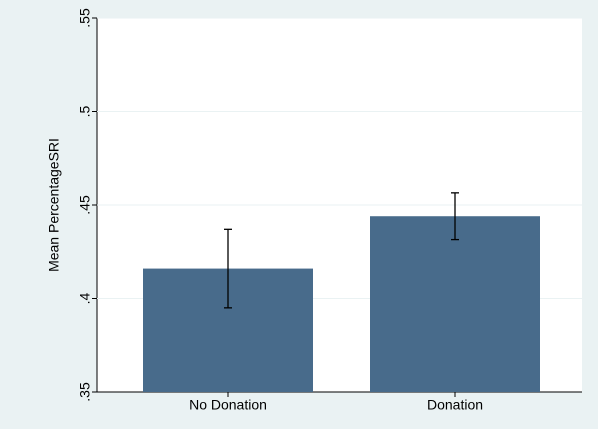  What do you see at coordinates (85, 18) in the screenshot?
I see `y-tick-label: .55` at bounding box center [85, 18].